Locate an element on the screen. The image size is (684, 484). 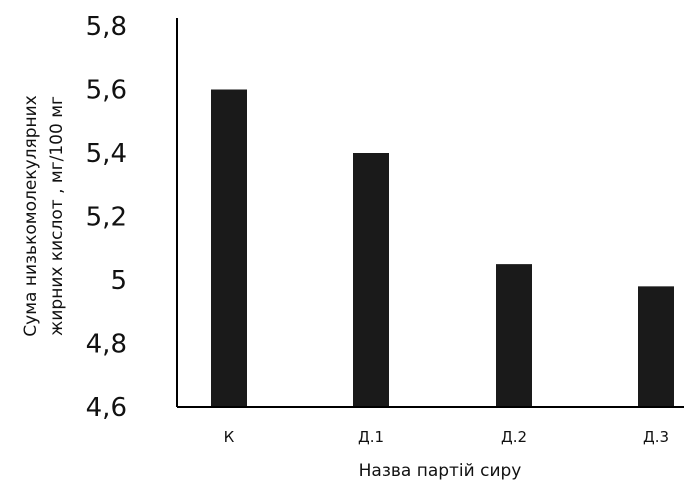
y-tick-label: 4,8 is located at coordinates (106, 345).